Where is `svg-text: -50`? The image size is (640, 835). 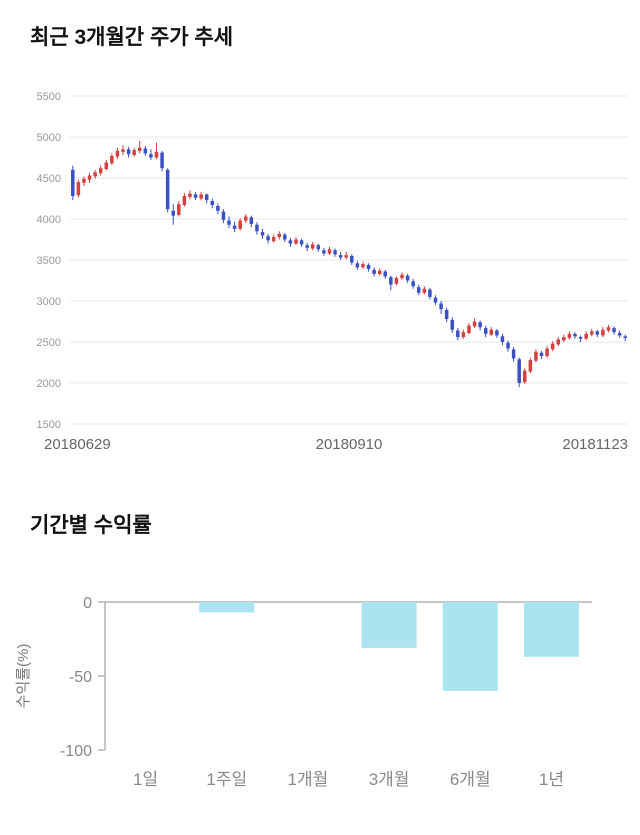 svg-text: -50 is located at coordinates (80, 677).